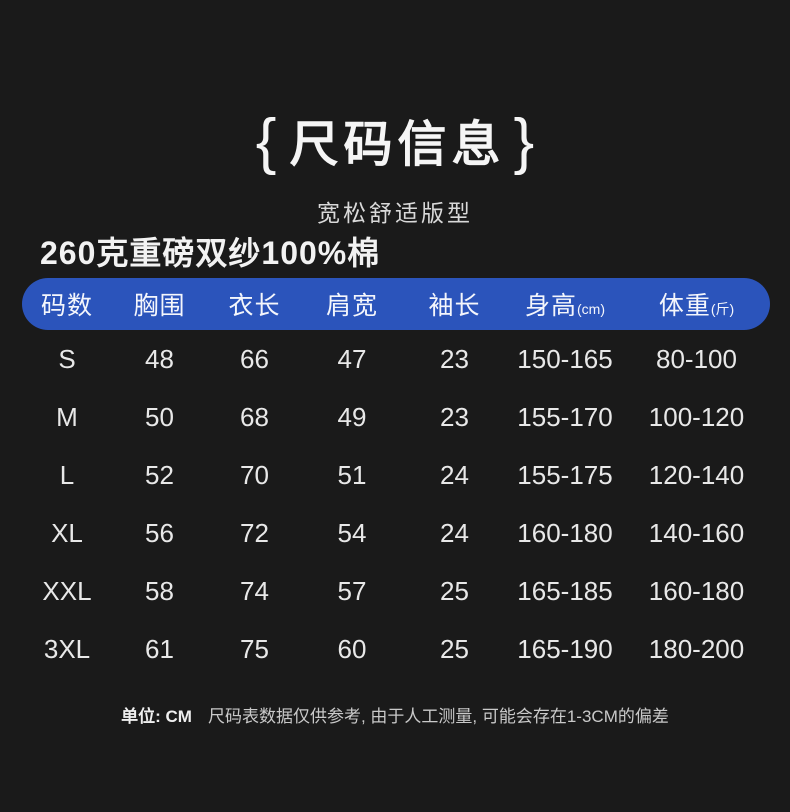  I want to click on measurement-value: 70, so click(254, 474).